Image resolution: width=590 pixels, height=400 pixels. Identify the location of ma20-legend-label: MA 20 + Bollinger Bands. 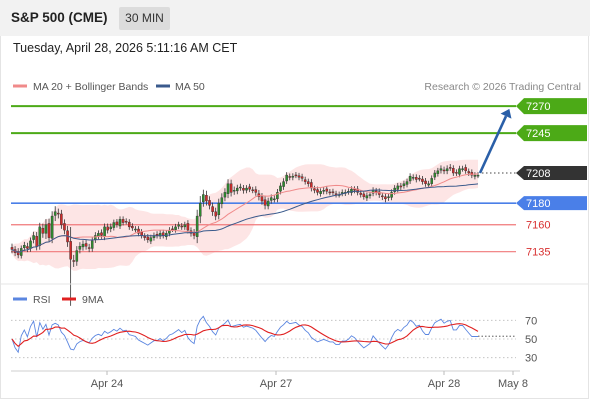
(90, 87).